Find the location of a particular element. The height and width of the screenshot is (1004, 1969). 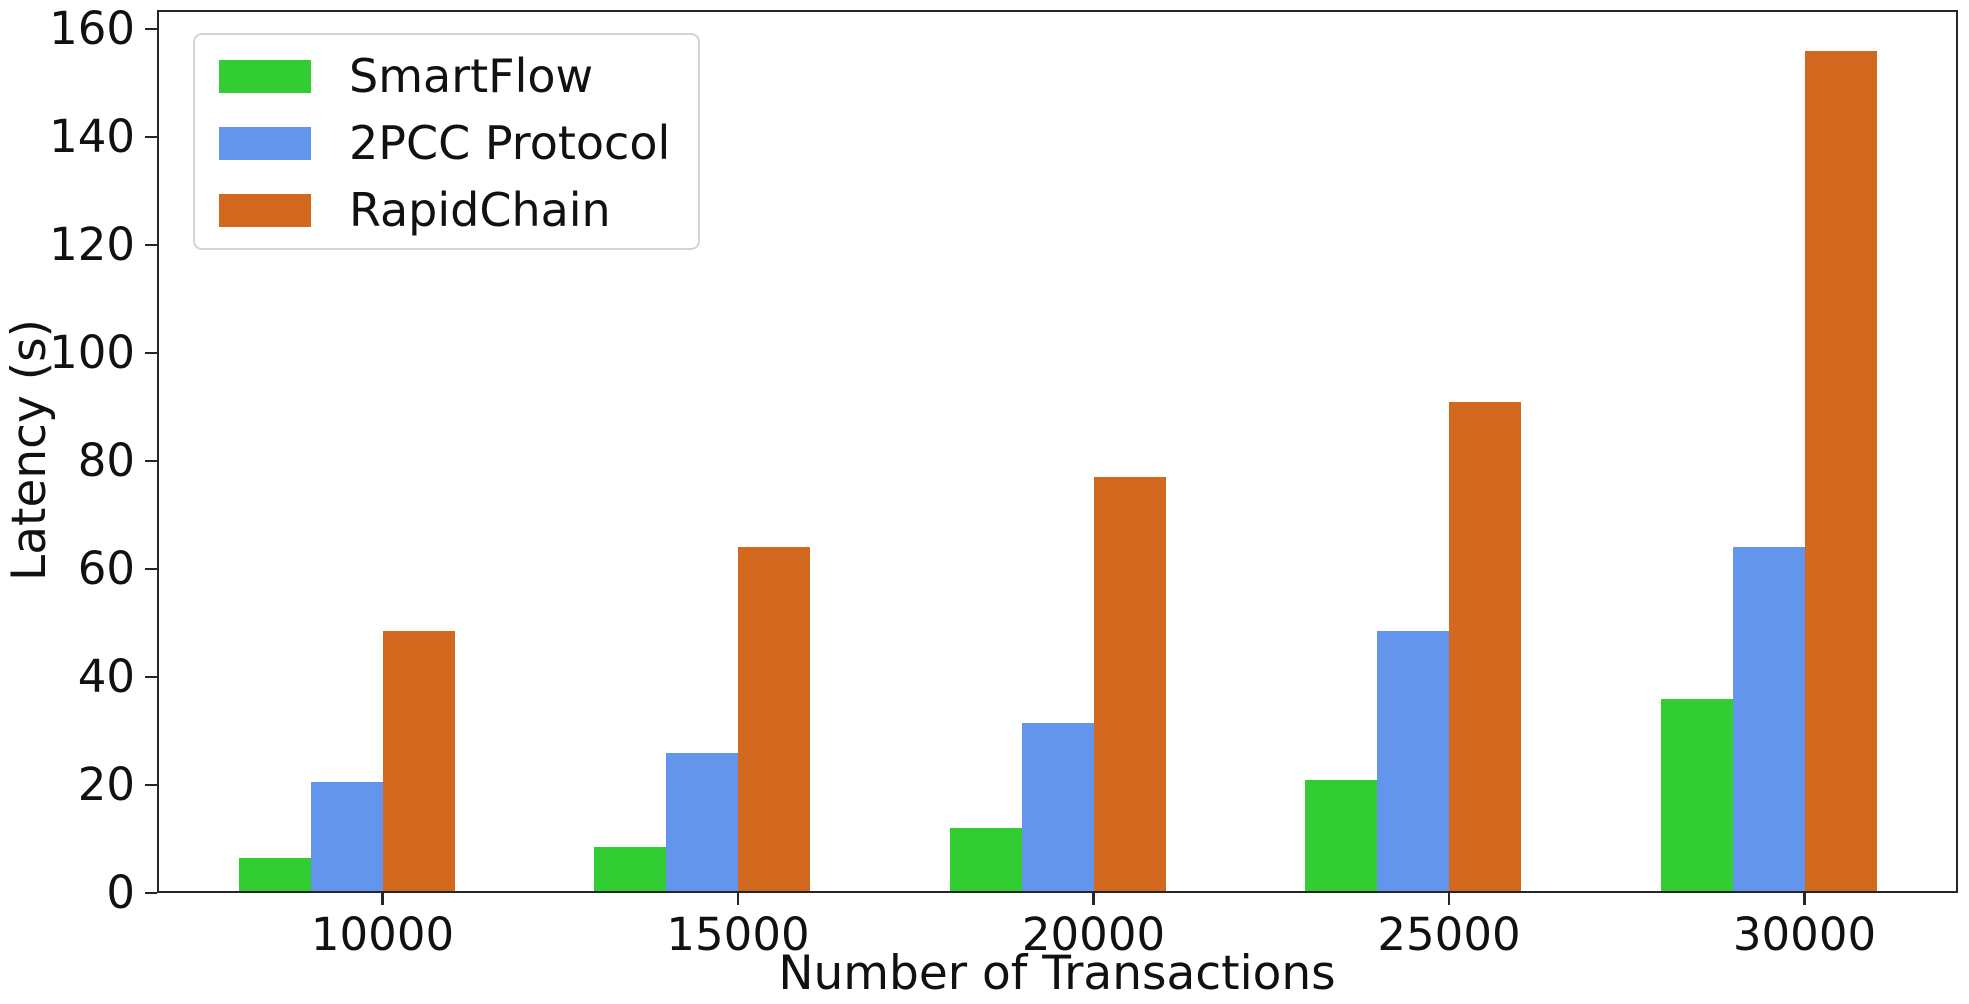

x-tick-label: 15000 is located at coordinates (738, 934).